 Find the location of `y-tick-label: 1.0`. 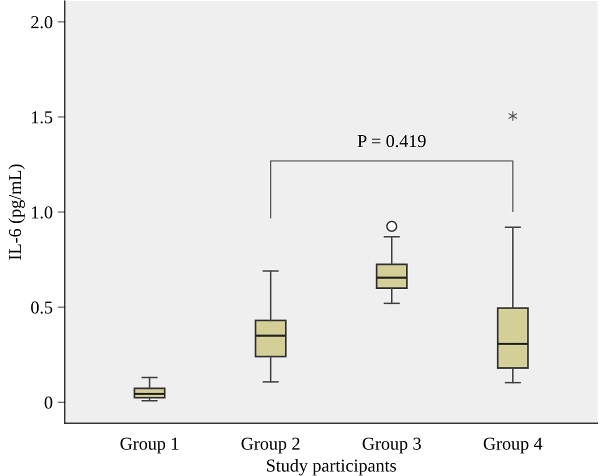

y-tick-label: 1.0 is located at coordinates (42, 212).